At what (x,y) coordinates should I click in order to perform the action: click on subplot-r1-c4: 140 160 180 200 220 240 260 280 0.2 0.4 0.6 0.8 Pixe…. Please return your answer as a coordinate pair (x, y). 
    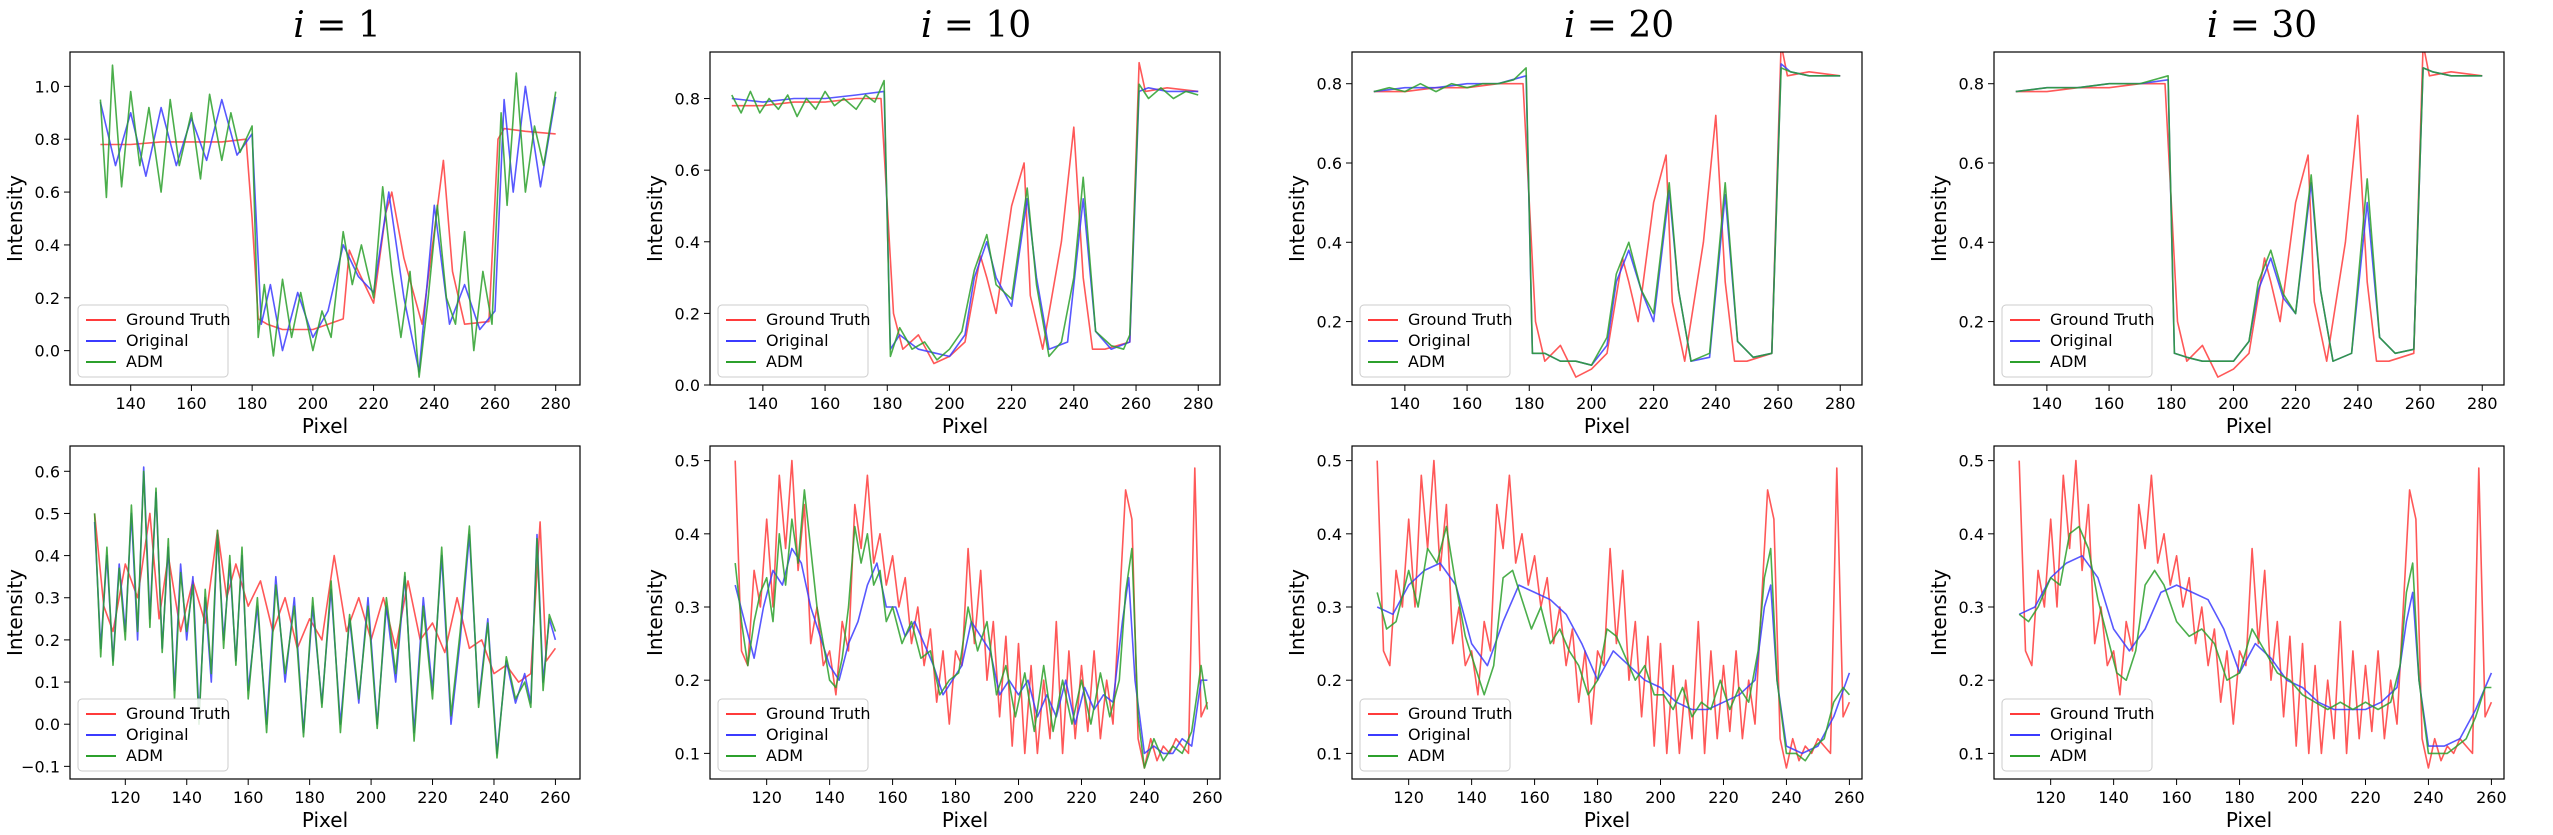
    Looking at the image, I should click on (2216, 244).